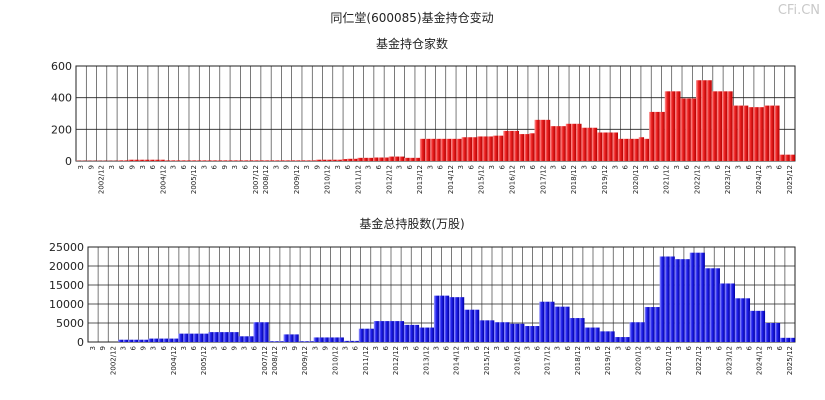  What do you see at coordinates (275, 360) in the screenshot?
I see `x-tick-label: 2008/12` at bounding box center [275, 360].